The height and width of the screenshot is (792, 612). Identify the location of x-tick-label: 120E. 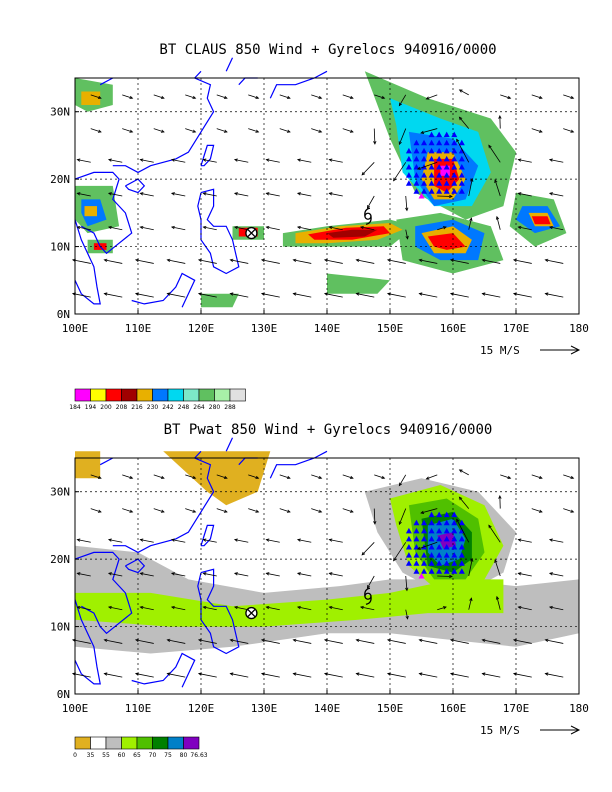
(201, 708).